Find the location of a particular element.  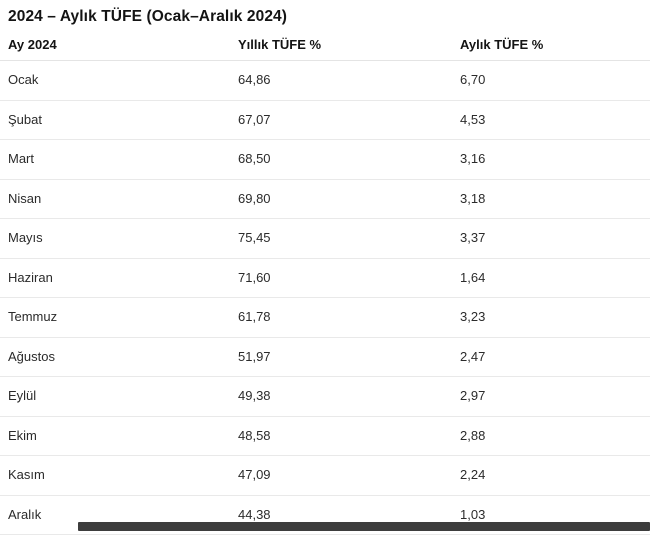

table-row: Ekim 48,58 2,88 is located at coordinates (325, 437).